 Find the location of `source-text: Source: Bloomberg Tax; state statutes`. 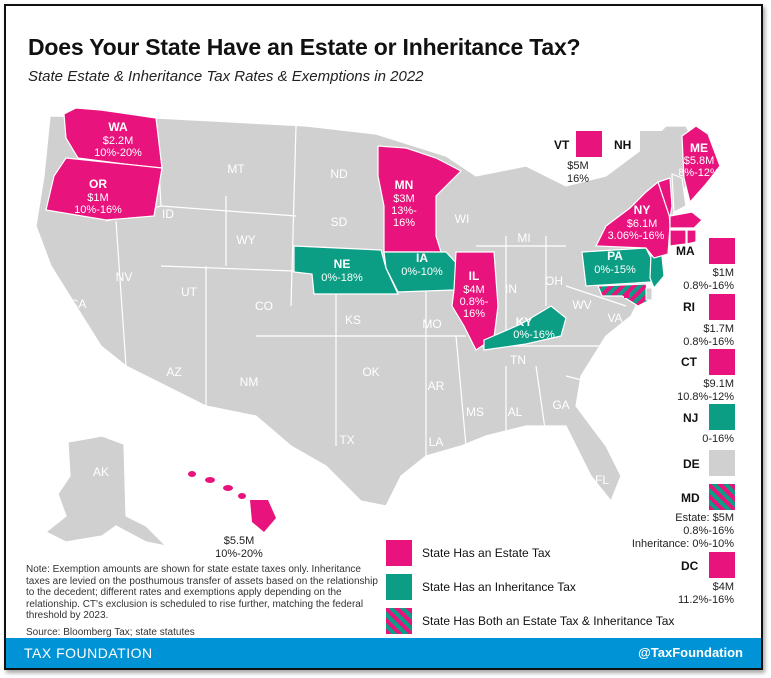

source-text: Source: Bloomberg Tax; state statutes is located at coordinates (110, 632).